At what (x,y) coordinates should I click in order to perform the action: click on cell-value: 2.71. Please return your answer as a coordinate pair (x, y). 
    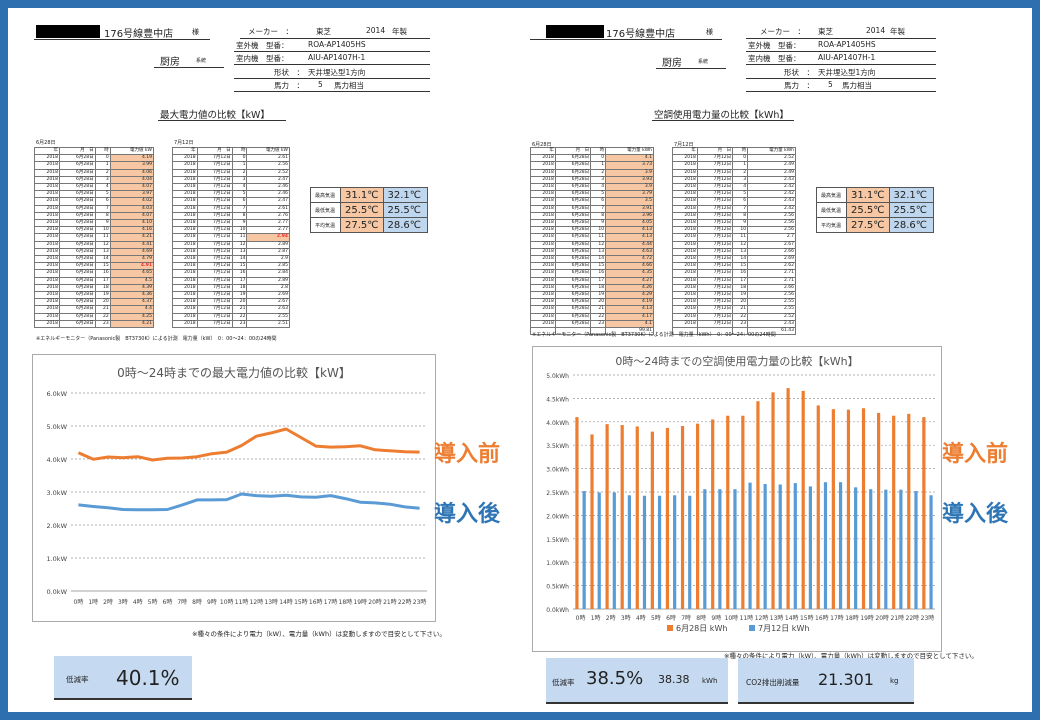
    Looking at the image, I should click on (771, 280).